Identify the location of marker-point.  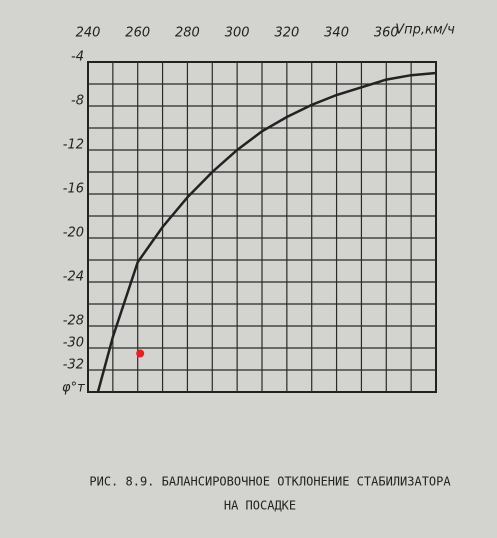
(140, 353).